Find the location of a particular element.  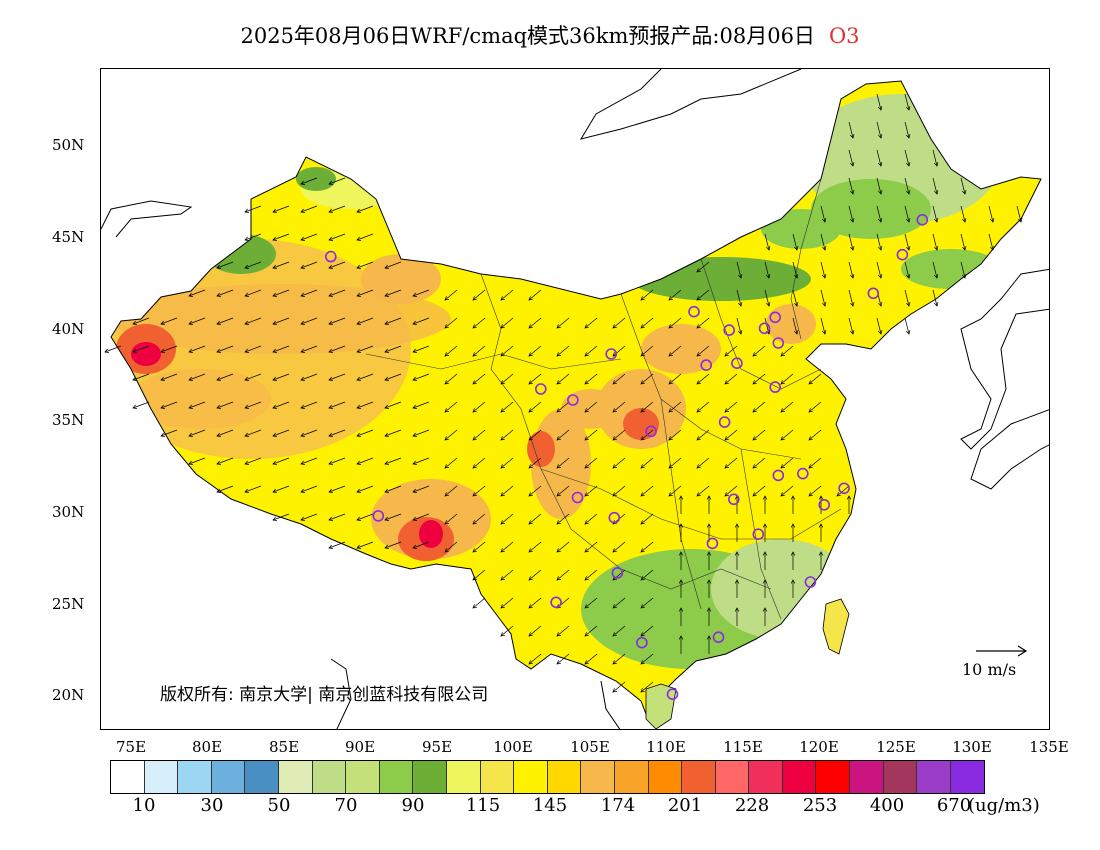

colorbar-label-670: 670 is located at coordinates (954, 805).